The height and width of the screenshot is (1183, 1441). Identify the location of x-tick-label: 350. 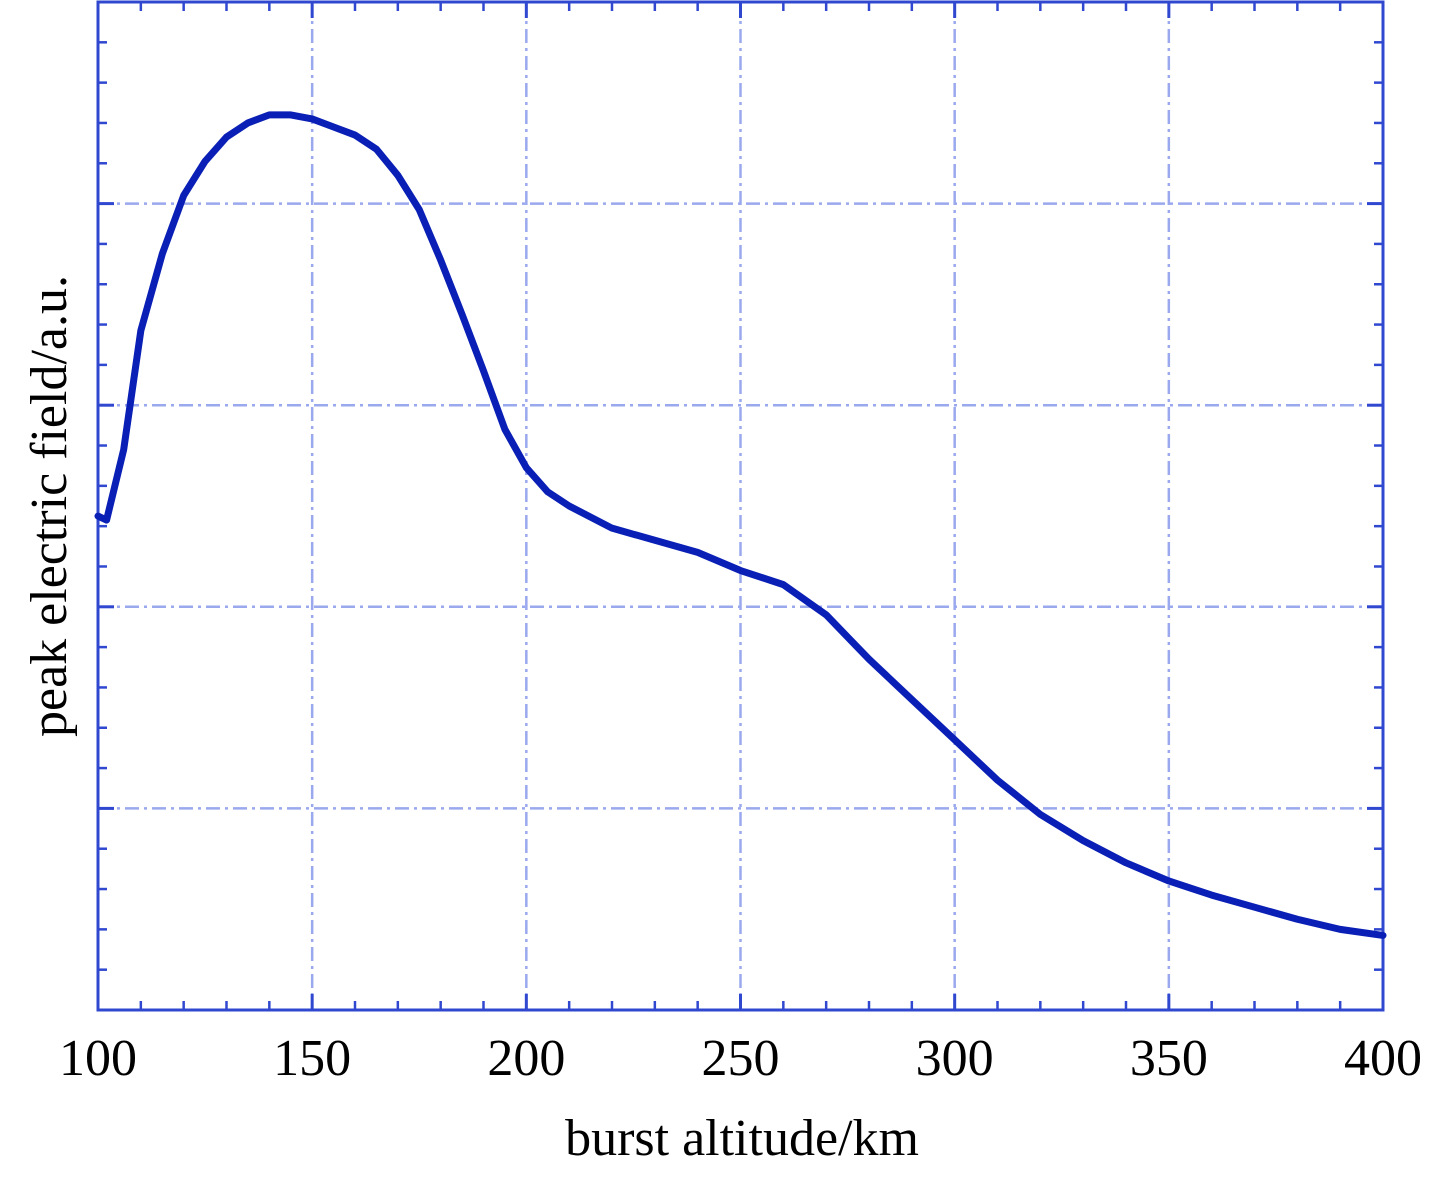
(1169, 1058).